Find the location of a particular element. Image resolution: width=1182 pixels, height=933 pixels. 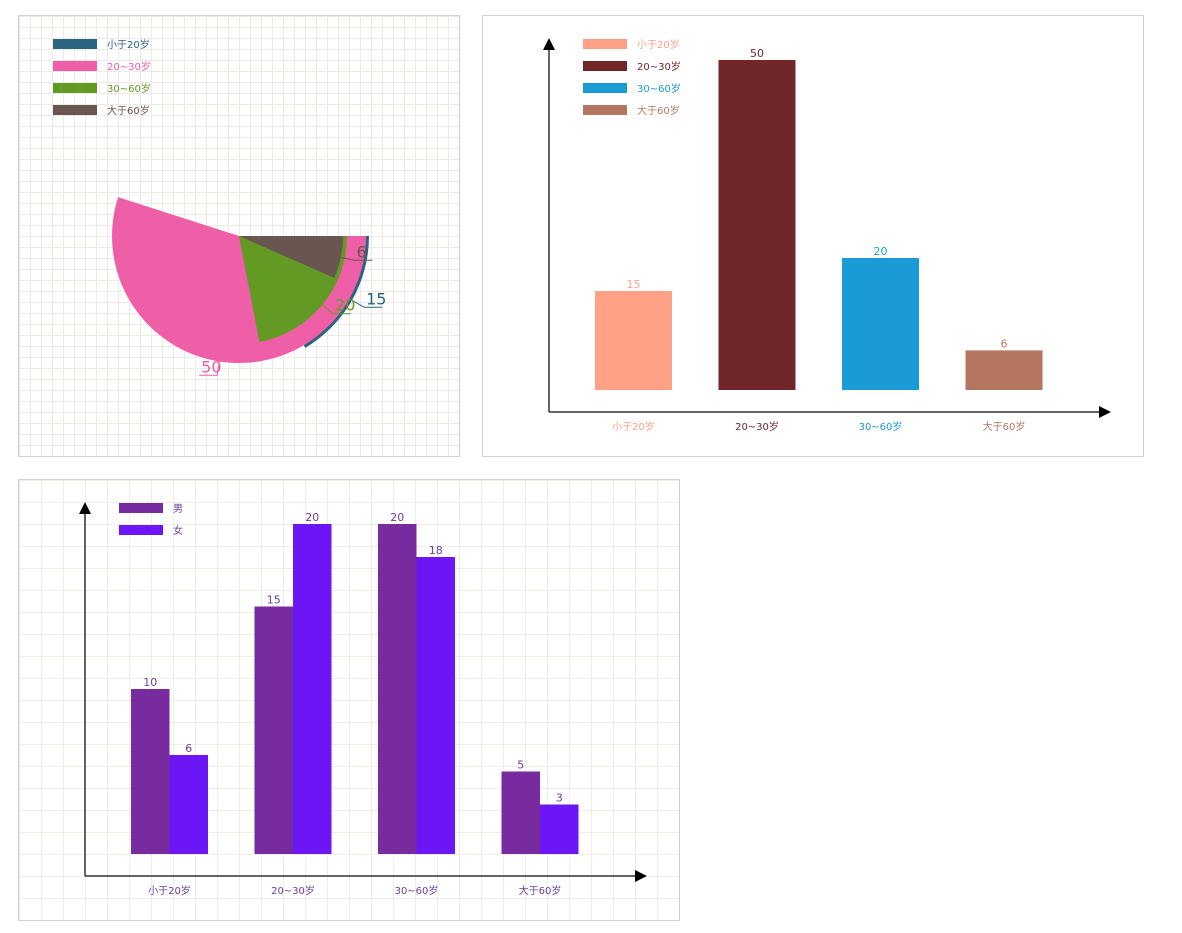

pie-data-label: 15 is located at coordinates (376, 298).